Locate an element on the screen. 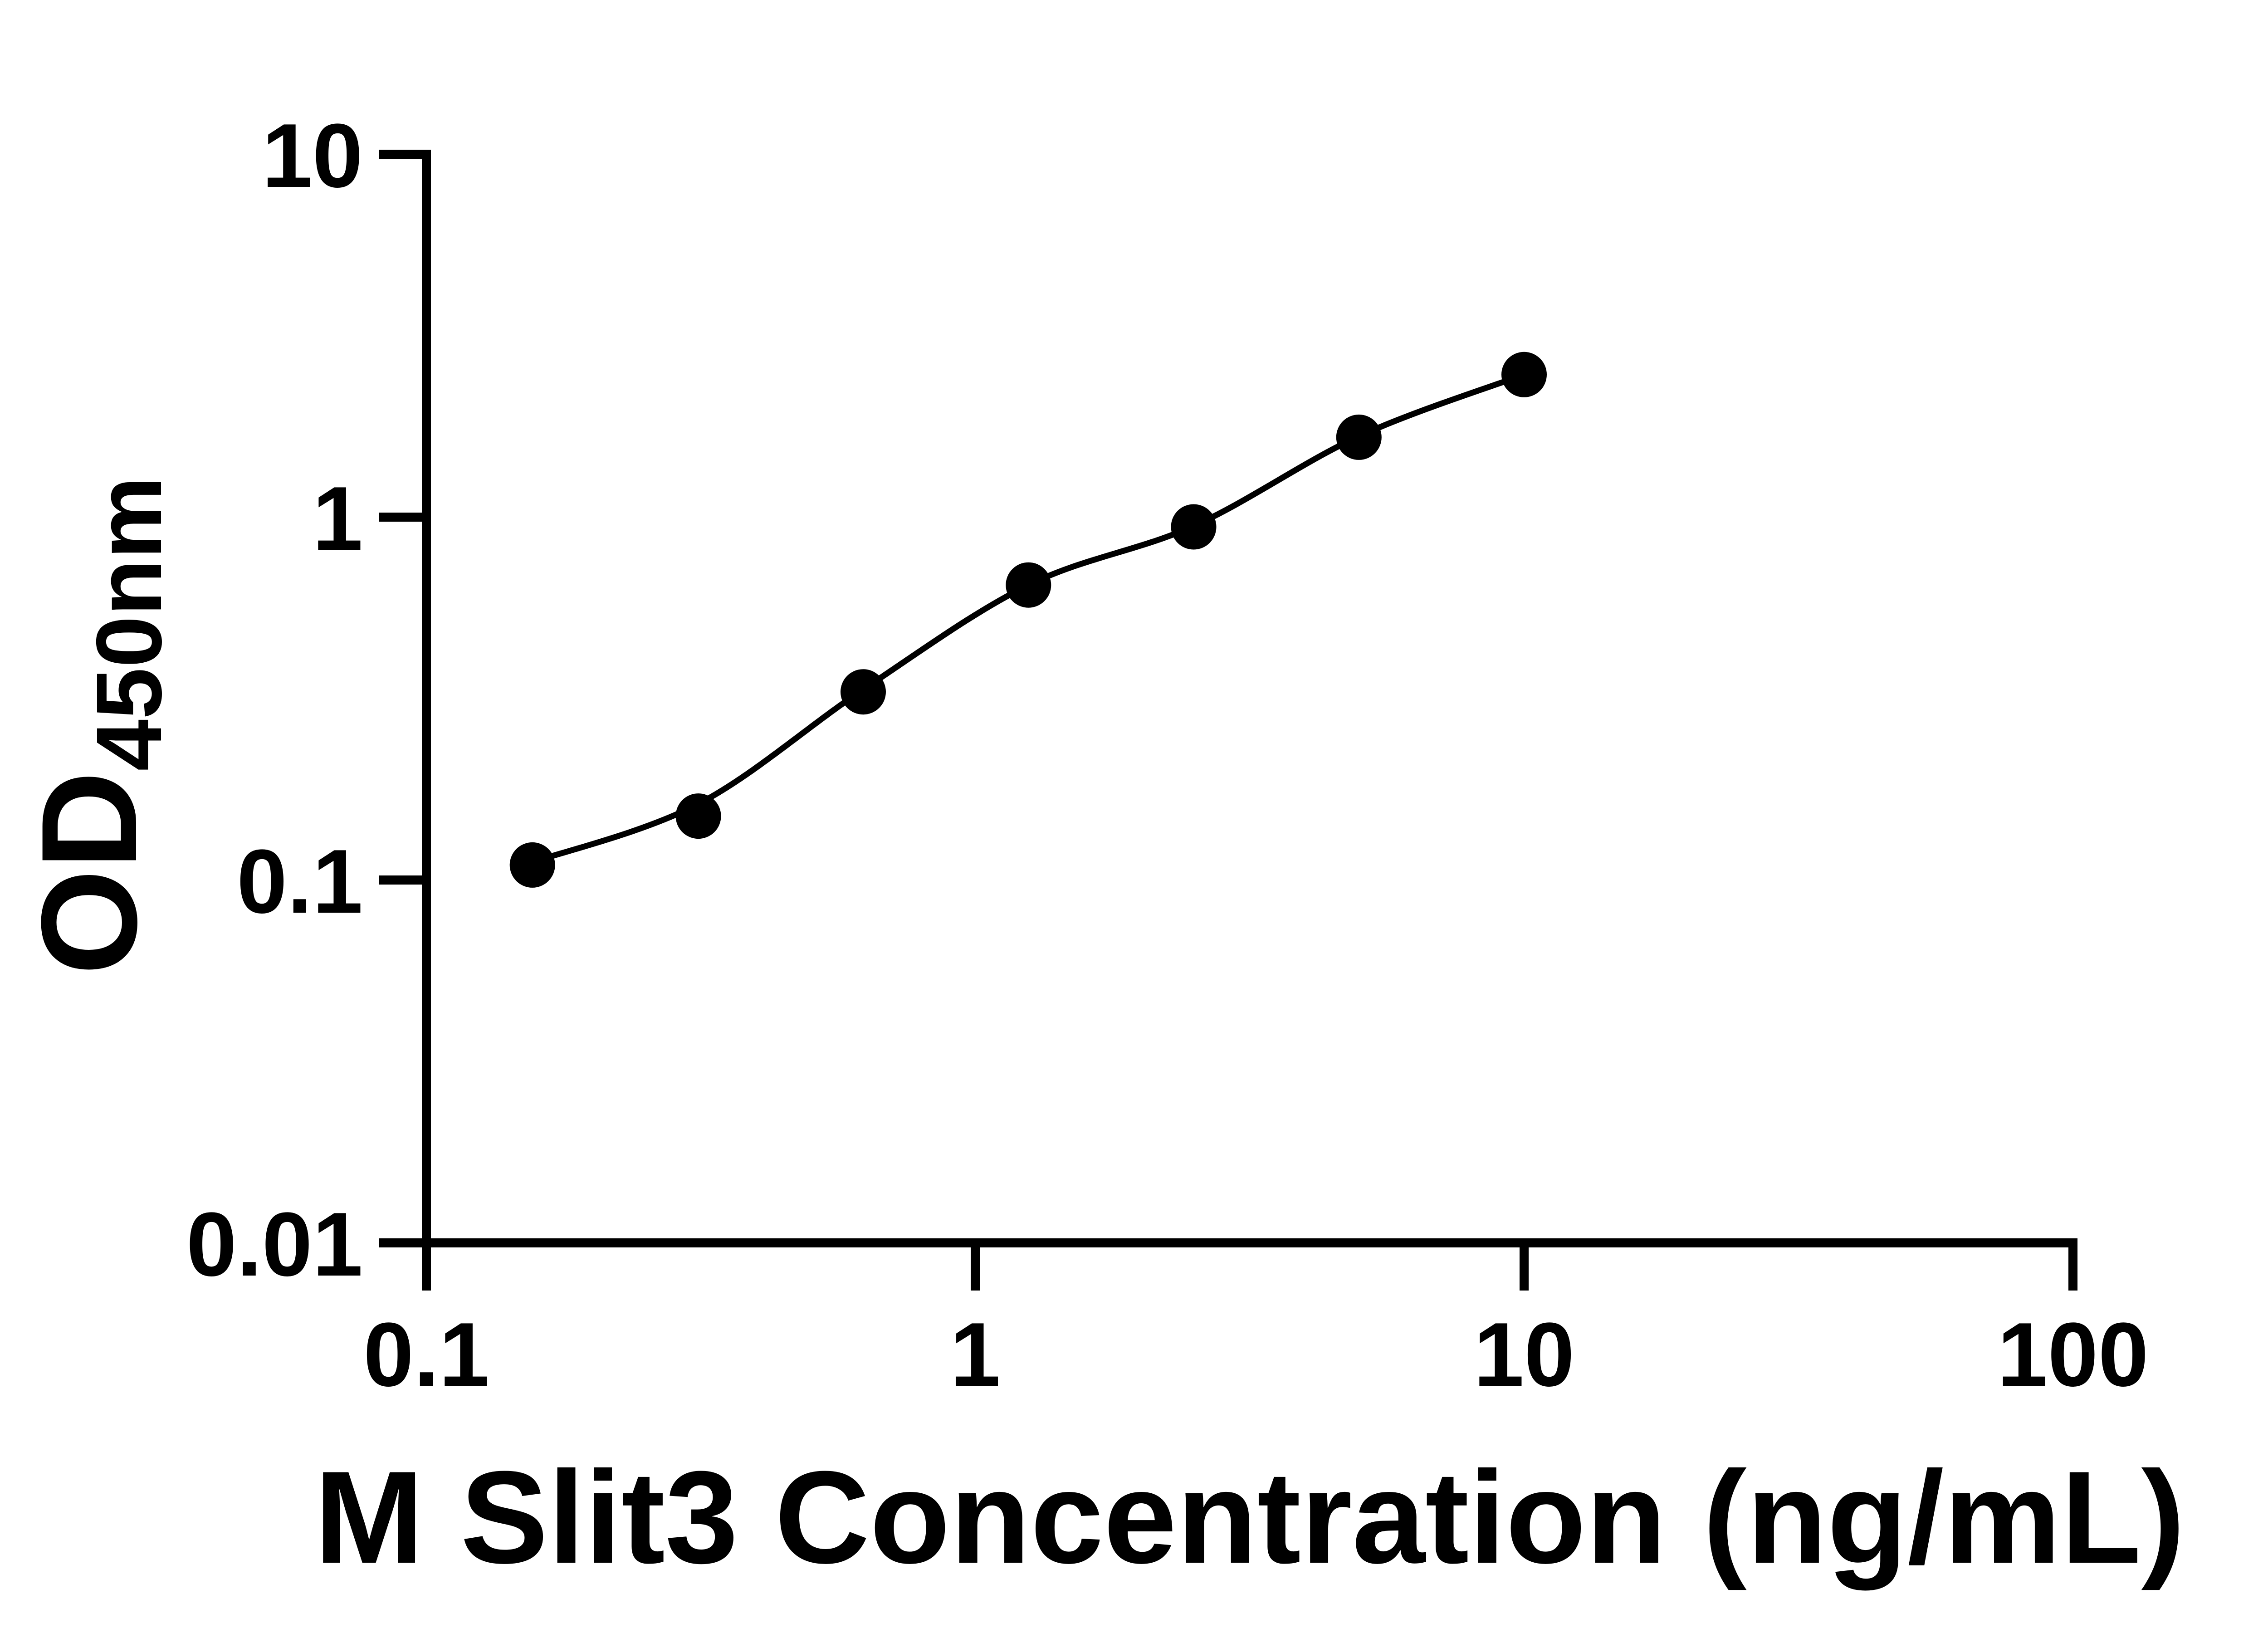 The height and width of the screenshot is (1633, 2268). y-axis-title: OD450nm is located at coordinates (97, 725).